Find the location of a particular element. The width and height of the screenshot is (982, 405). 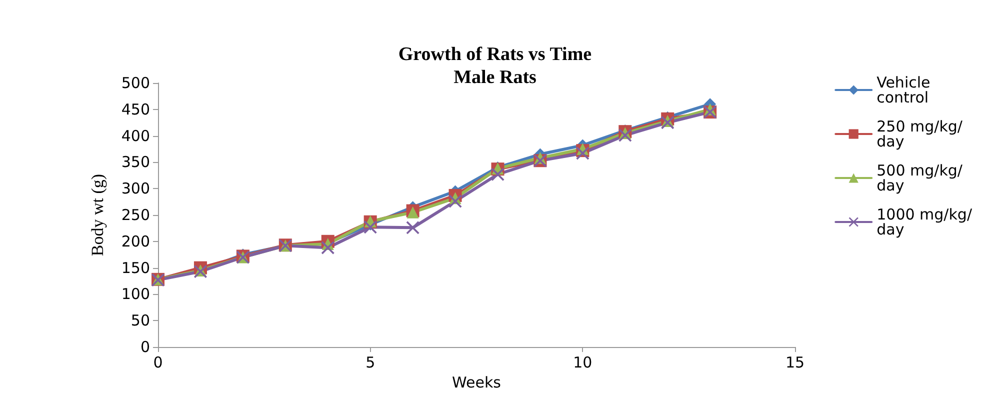

legend-label: Vehicle control is located at coordinates (906, 90).